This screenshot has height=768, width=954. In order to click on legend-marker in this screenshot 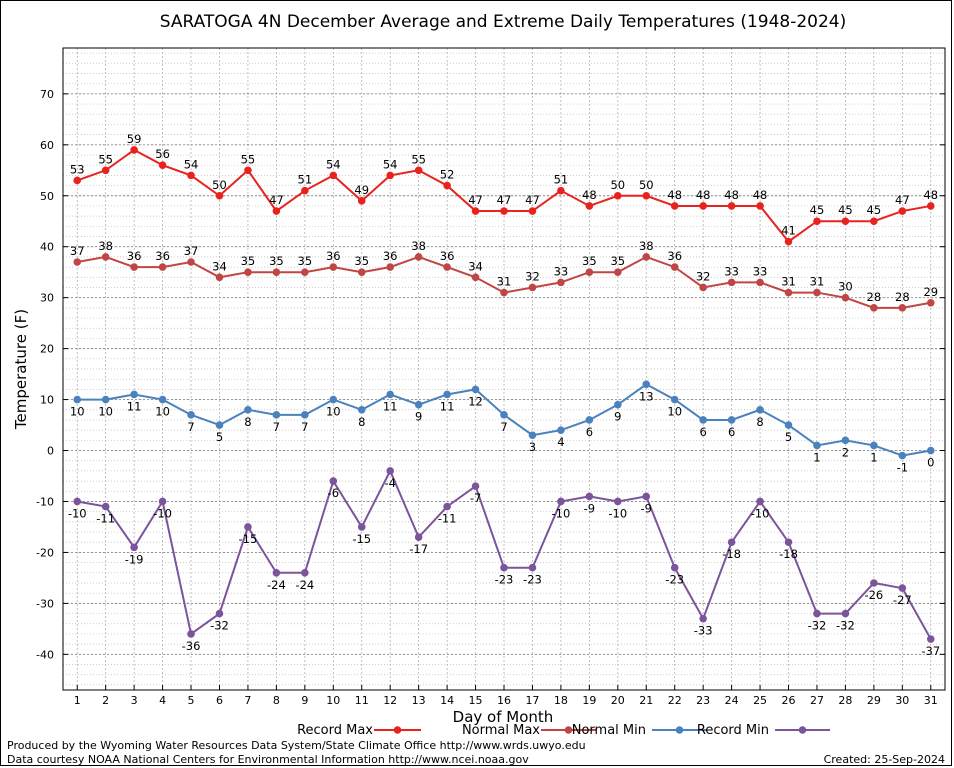, I will do `click(802, 730)`.